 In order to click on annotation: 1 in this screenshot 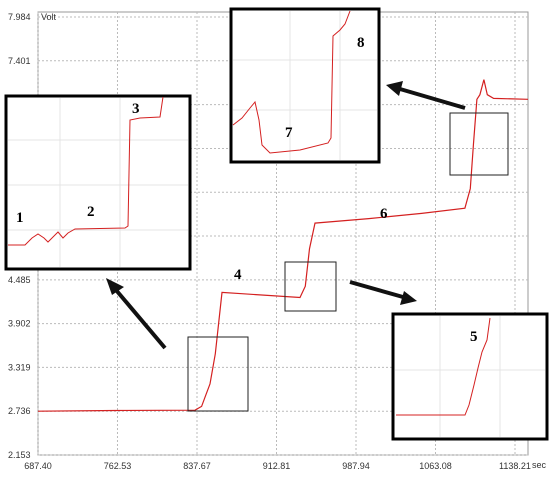, I will do `click(20, 218)`.